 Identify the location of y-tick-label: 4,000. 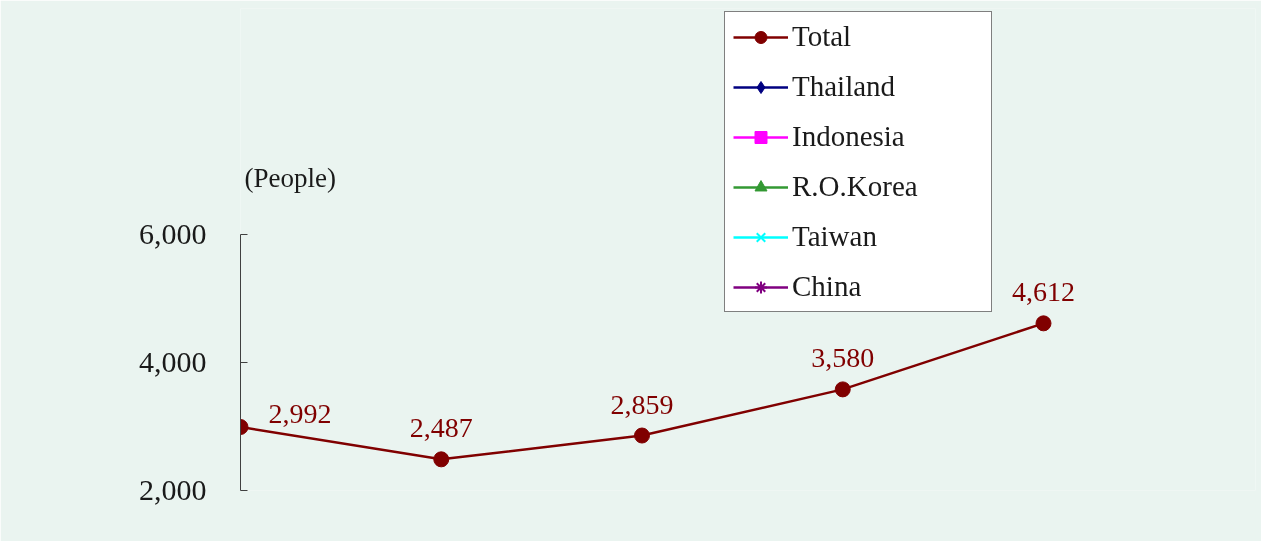
(173, 361).